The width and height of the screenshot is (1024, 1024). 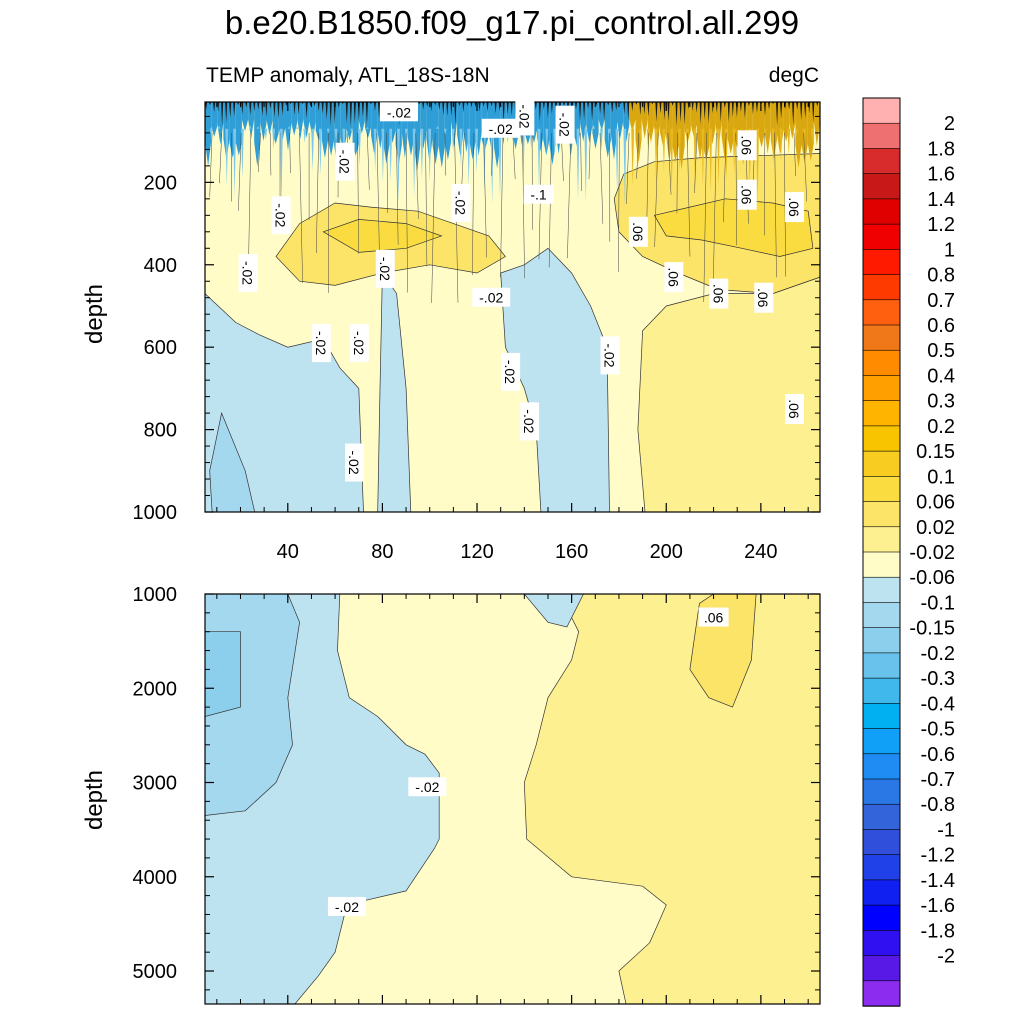 I want to click on lower-contour-labels: -.02 -.02 .06, so click(x=528, y=761).